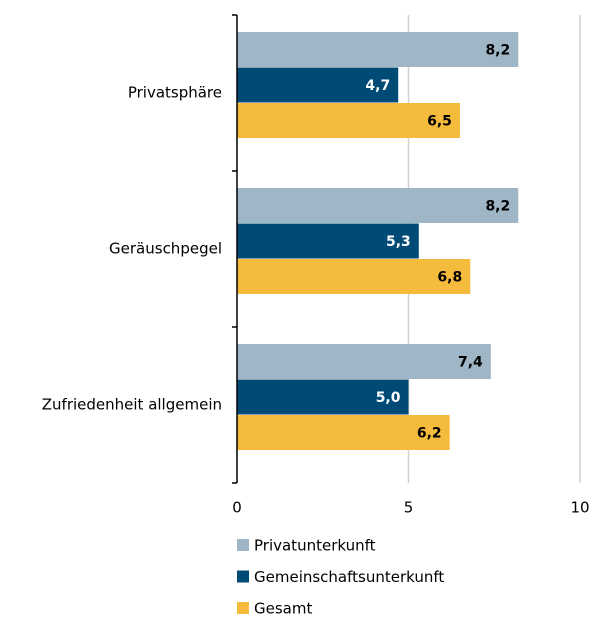 Image resolution: width=596 pixels, height=617 pixels. I want to click on value-label: 5,3, so click(398, 242).